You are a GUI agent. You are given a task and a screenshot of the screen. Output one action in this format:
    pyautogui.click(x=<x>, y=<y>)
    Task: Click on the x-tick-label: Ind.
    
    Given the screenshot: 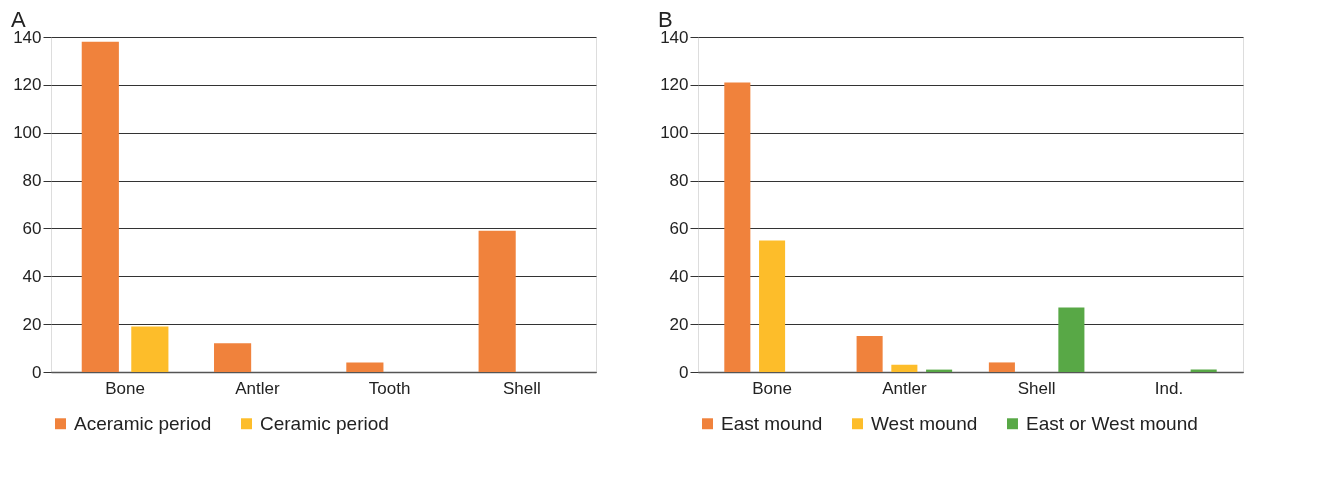 What is the action you would take?
    pyautogui.click(x=1169, y=388)
    